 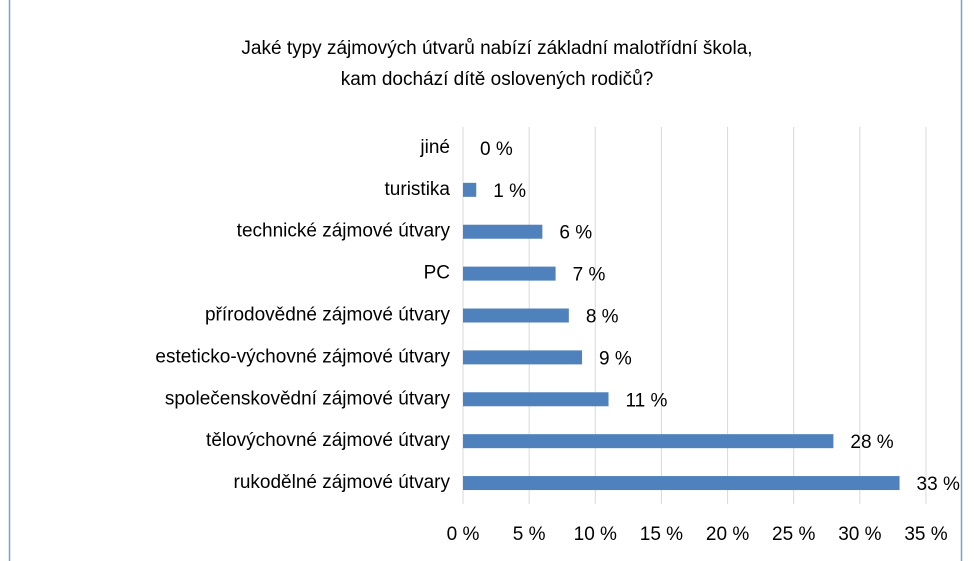 I want to click on x-tick-label: 10 %, so click(x=595, y=534).